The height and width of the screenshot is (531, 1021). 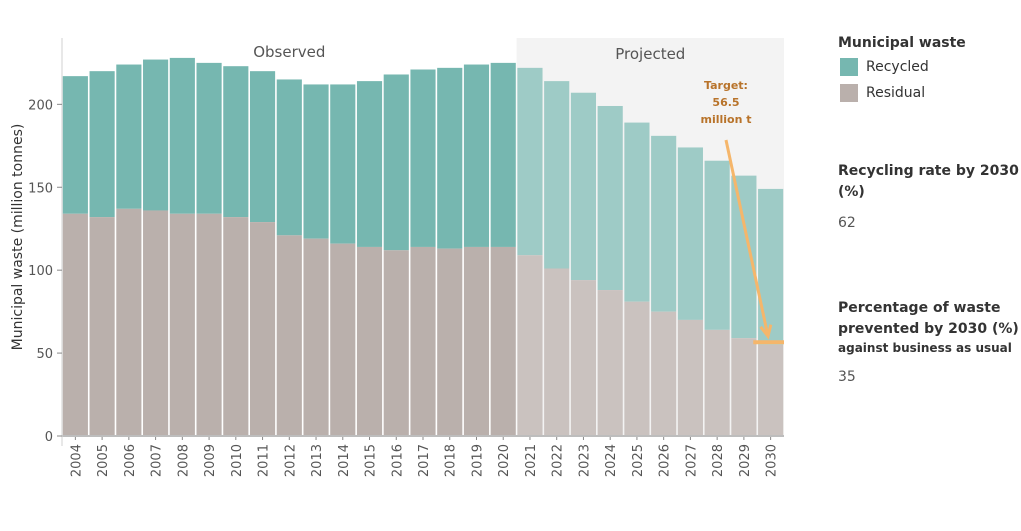 I want to click on bar-recycled-2007, so click(x=156, y=135).